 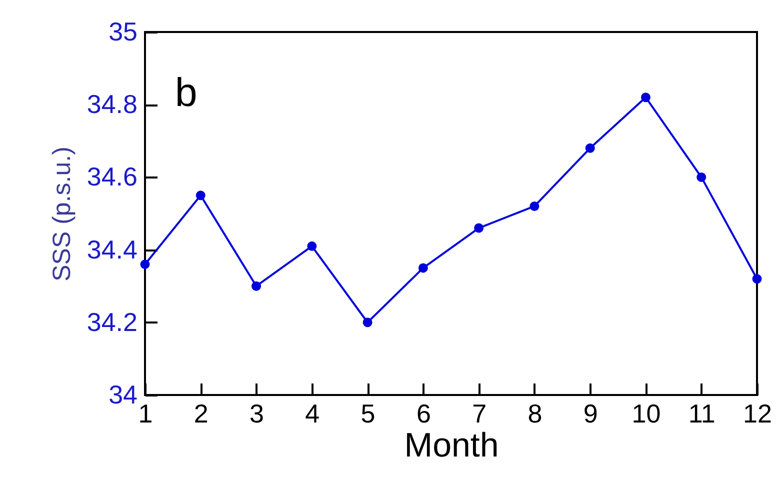 What do you see at coordinates (535, 413) in the screenshot?
I see `x-tick-label: 8` at bounding box center [535, 413].